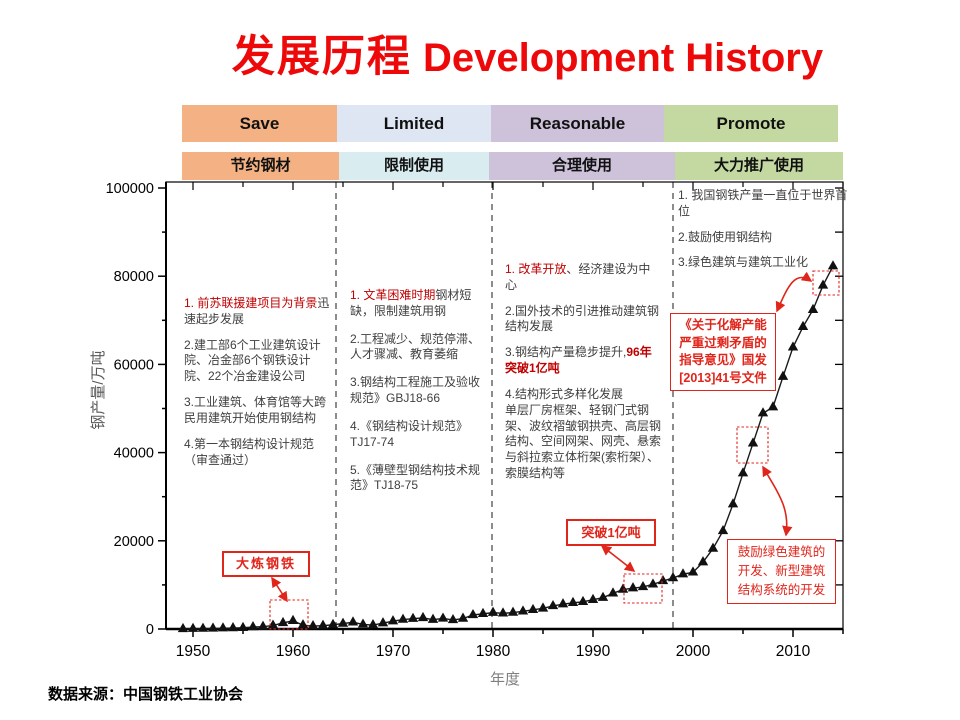  What do you see at coordinates (618, 558) in the screenshot?
I see `arrow-100m-tons` at bounding box center [618, 558].